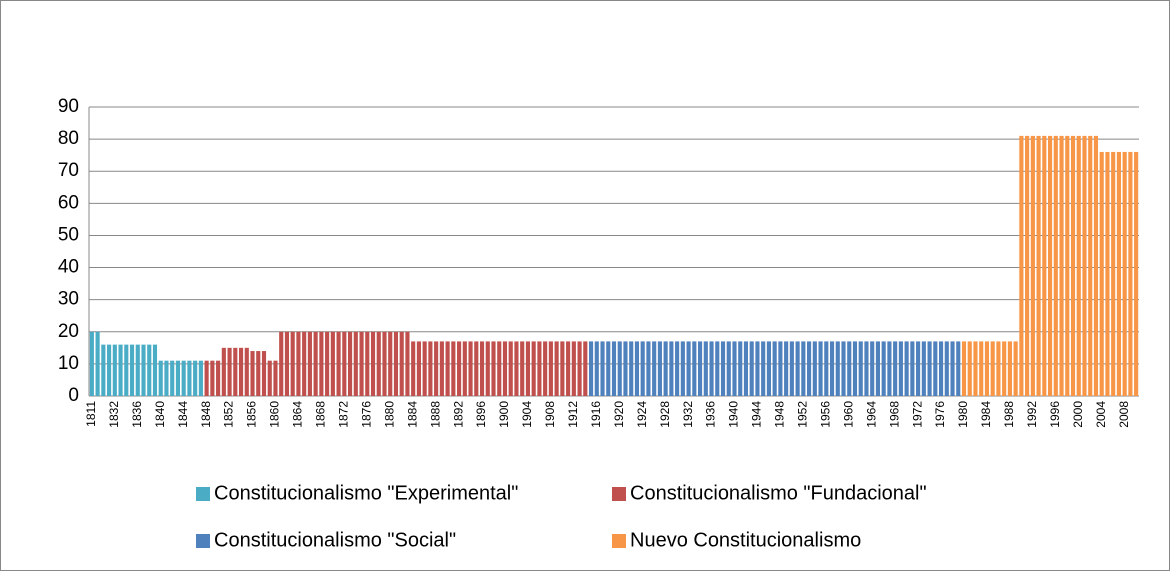  Describe the element at coordinates (68, 267) in the screenshot. I see `y-tick-label: 40` at that location.